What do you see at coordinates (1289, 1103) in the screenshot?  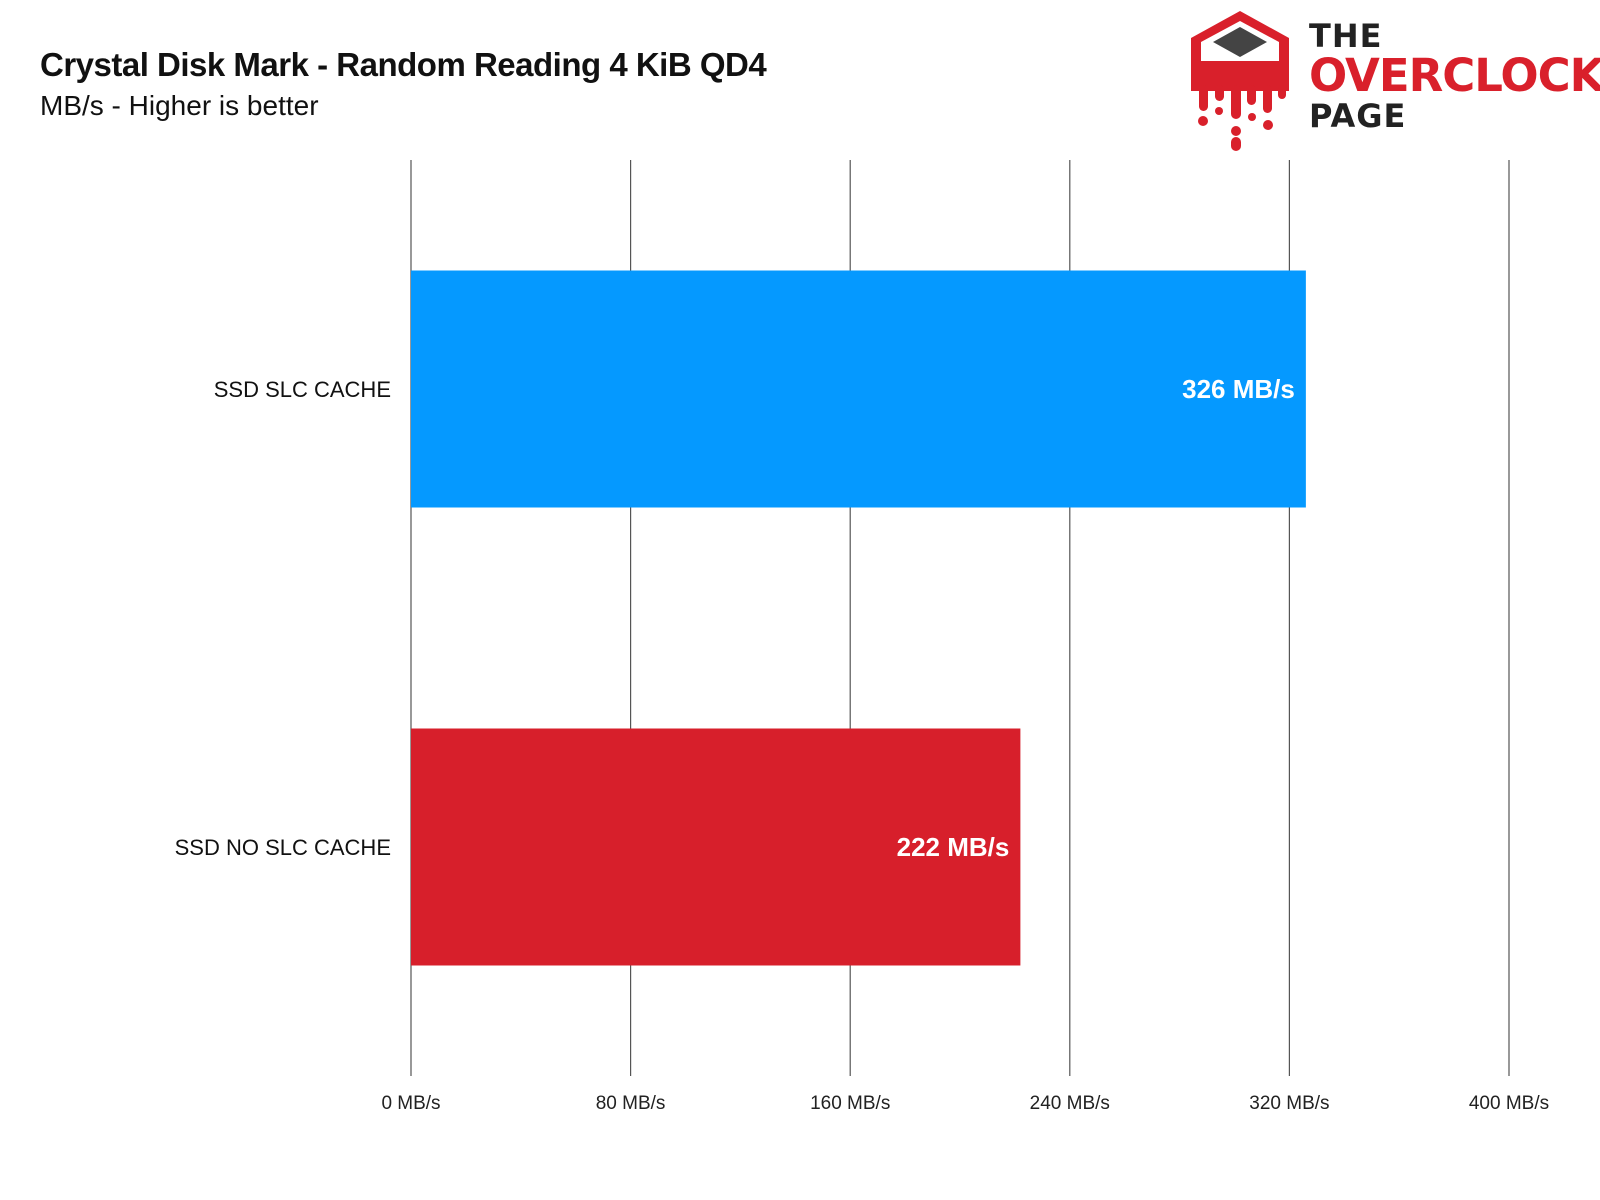 I see `x-tick-label: 320 MB/s` at bounding box center [1289, 1103].